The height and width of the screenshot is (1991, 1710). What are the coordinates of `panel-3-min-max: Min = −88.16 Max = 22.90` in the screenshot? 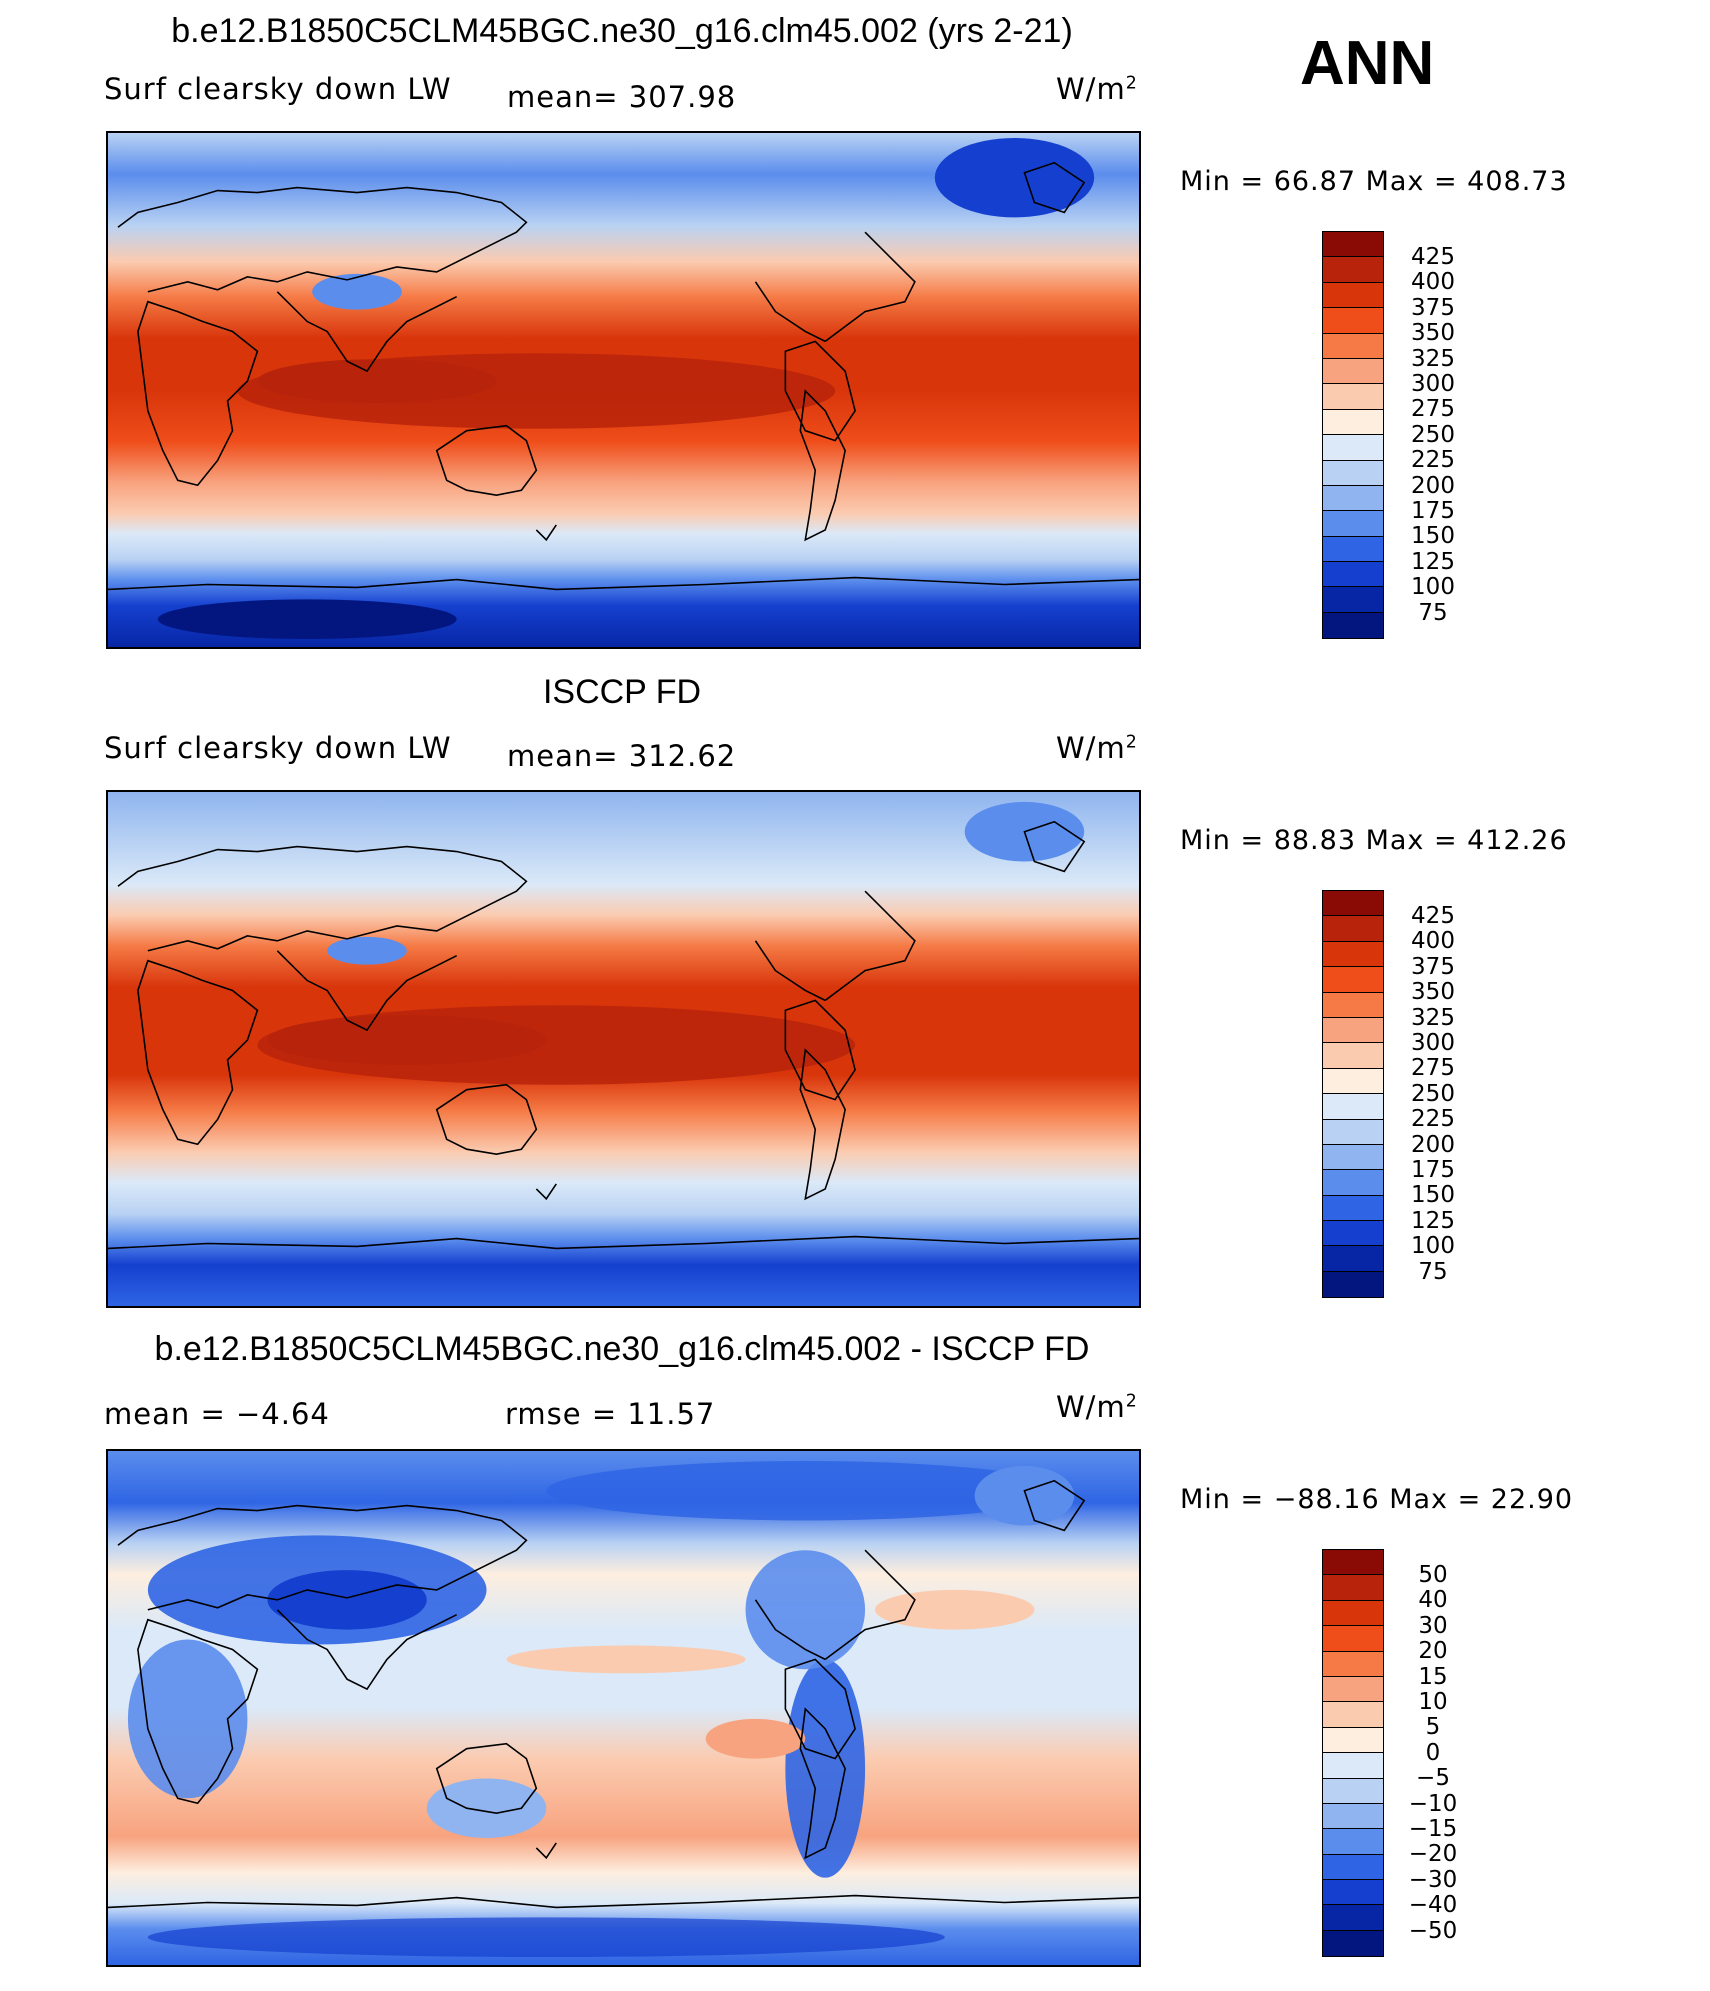 It's located at (1377, 1499).